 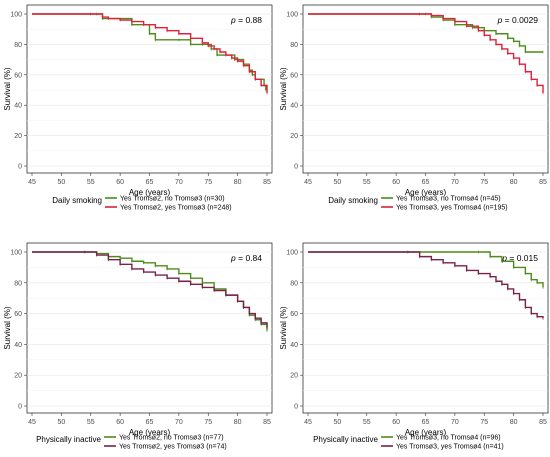 What do you see at coordinates (246, 20) in the screenshot?
I see `p-value-label: p = 0.88` at bounding box center [246, 20].